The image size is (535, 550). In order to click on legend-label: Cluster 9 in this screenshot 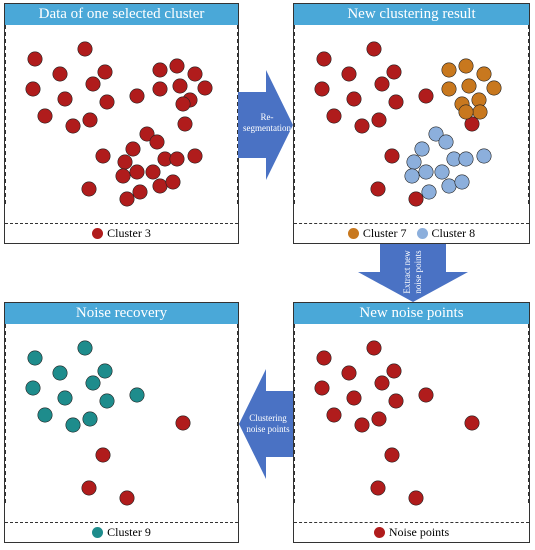, I will do `click(129, 532)`.